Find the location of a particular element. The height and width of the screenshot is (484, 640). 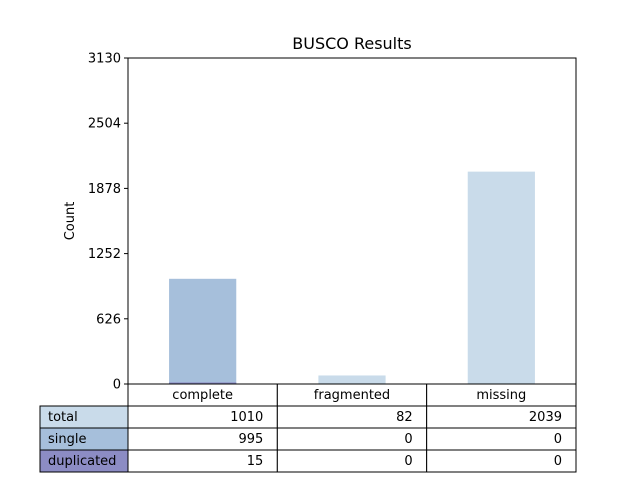

y-tick-label: 626 is located at coordinates (108, 319).